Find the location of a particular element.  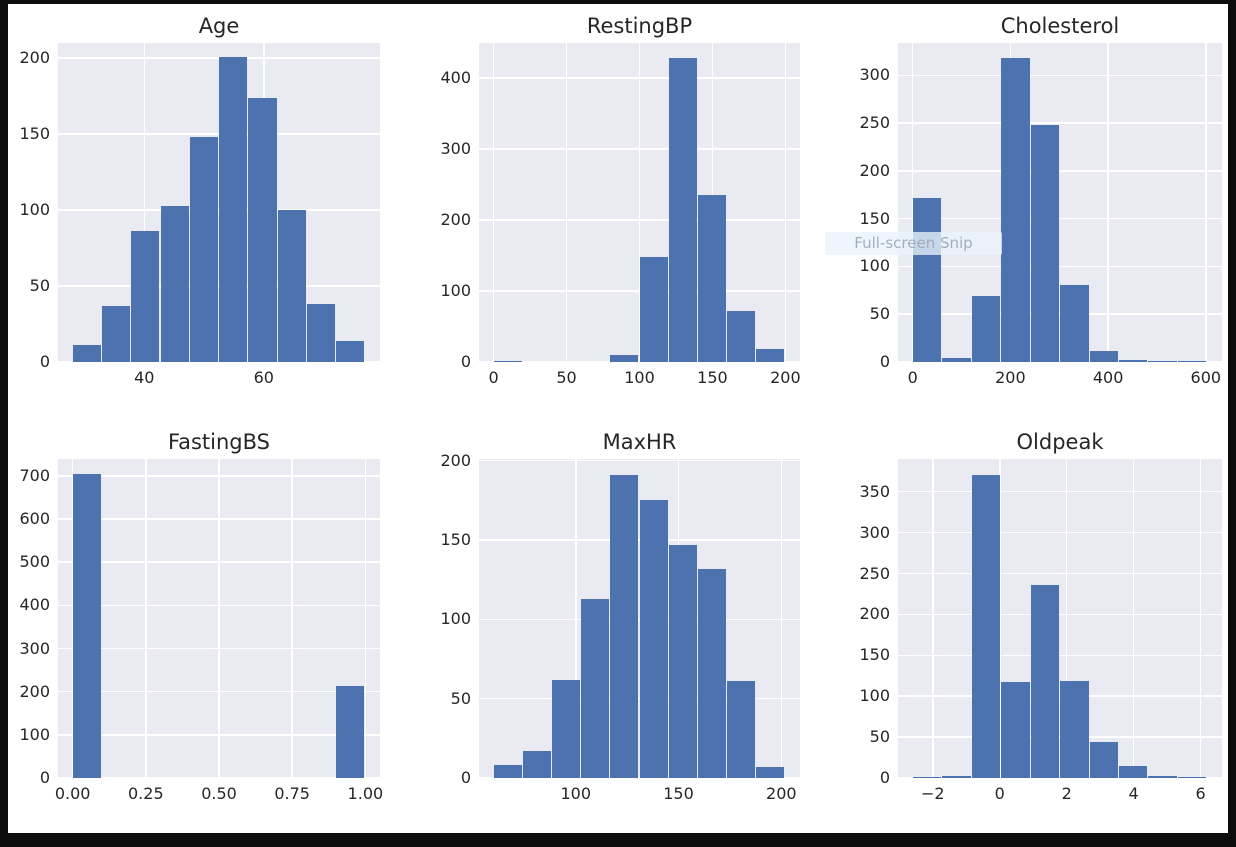

y-tick-label: 500 is located at coordinates (34, 562).